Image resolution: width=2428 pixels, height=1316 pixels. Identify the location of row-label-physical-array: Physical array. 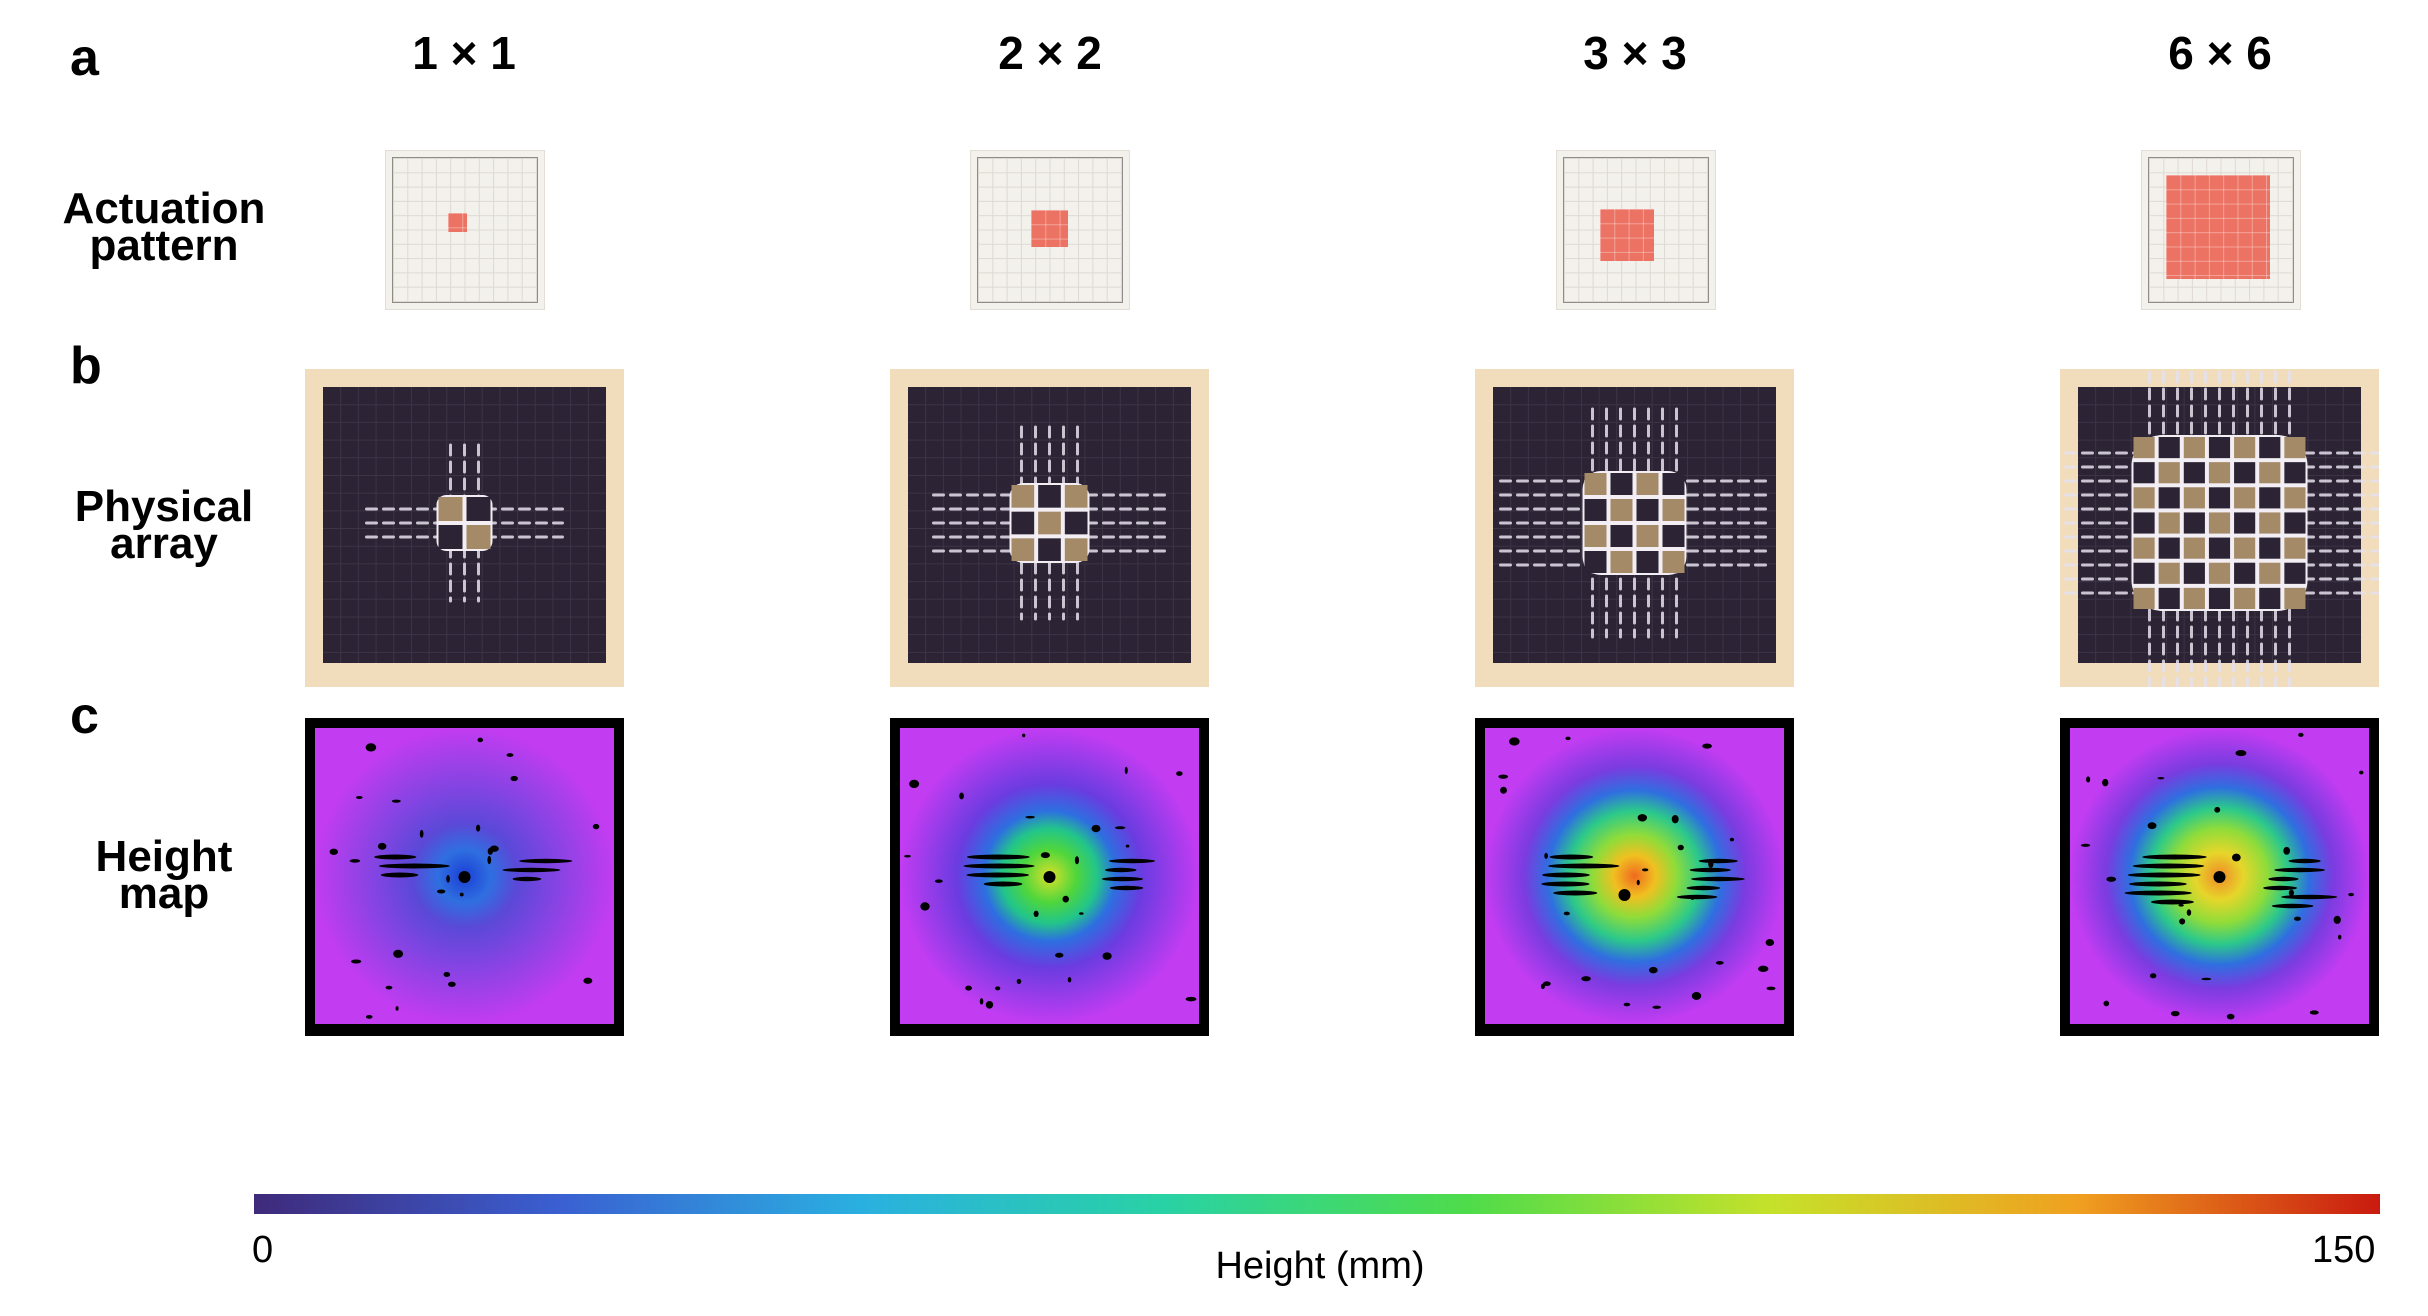
(164, 525).